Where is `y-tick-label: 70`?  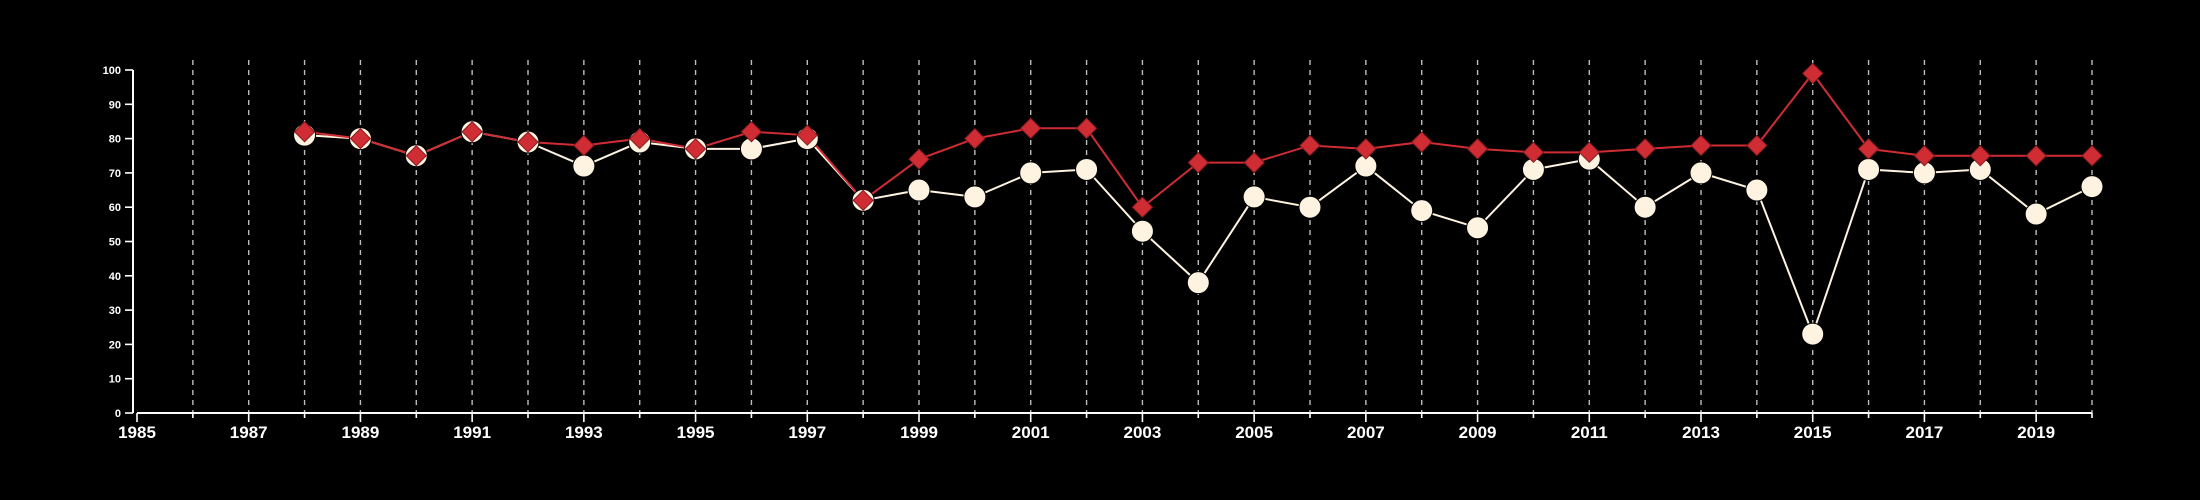
y-tick-label: 70 is located at coordinates (115, 174).